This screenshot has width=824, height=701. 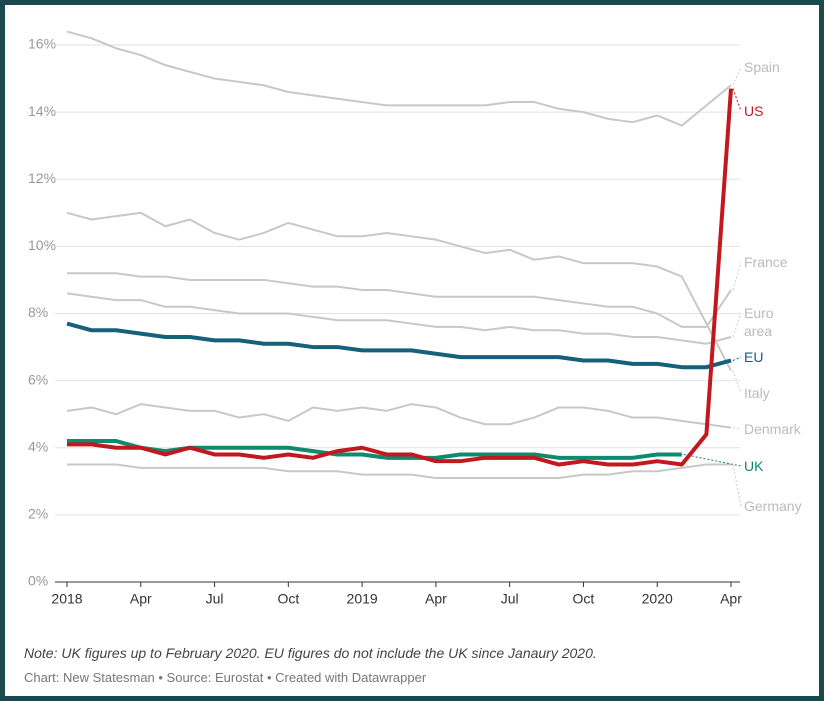 What do you see at coordinates (38, 581) in the screenshot?
I see `y-tick-label: 0%` at bounding box center [38, 581].